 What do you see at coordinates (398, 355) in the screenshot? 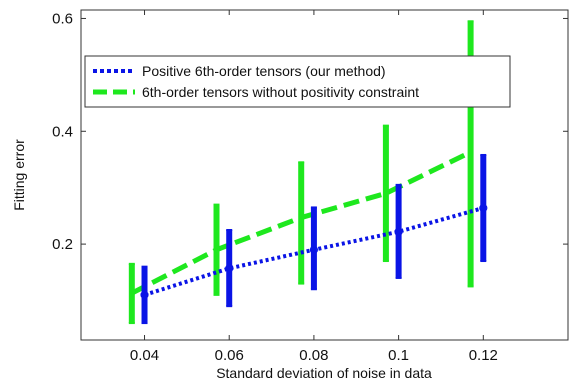
I see `x-tick-label: 0.1` at bounding box center [398, 355].